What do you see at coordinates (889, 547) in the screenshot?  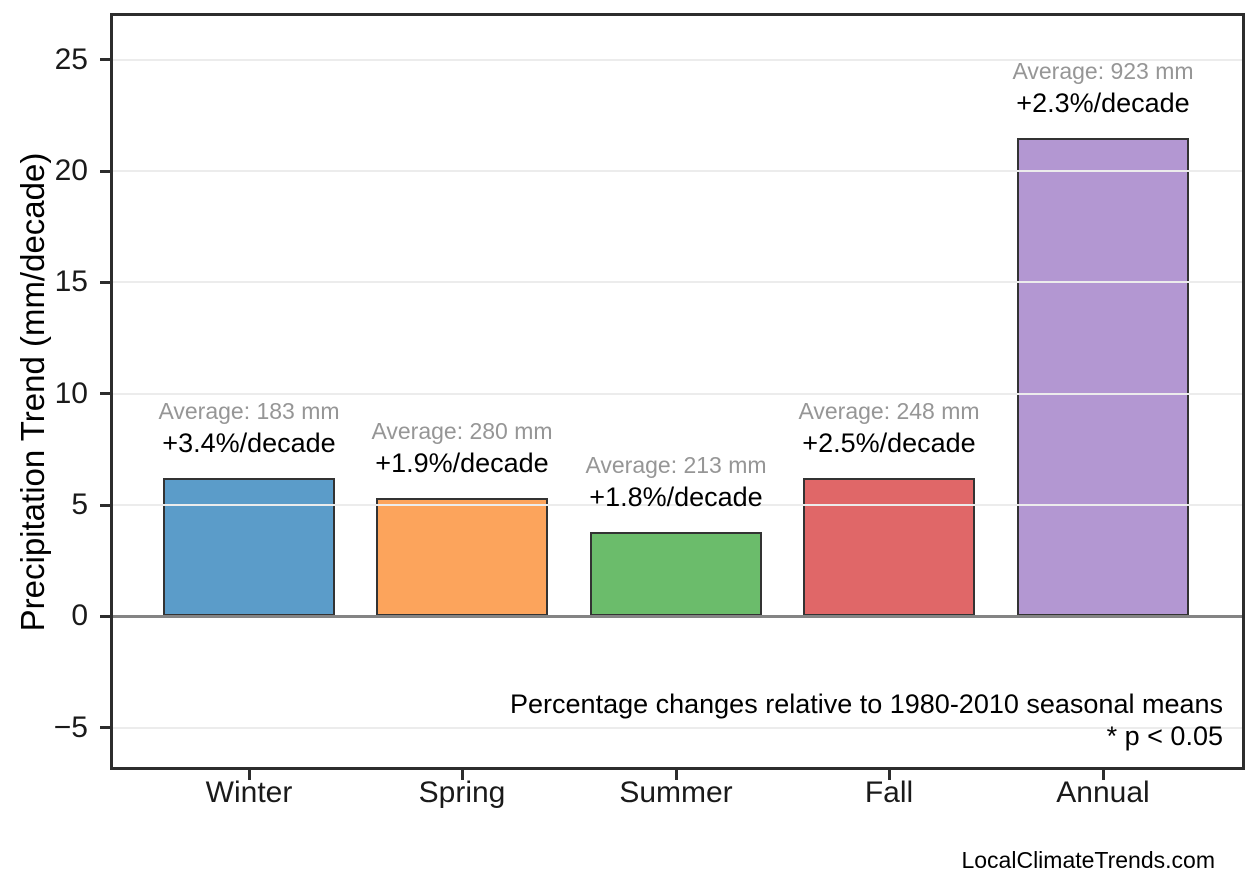 I see `bar-fall` at bounding box center [889, 547].